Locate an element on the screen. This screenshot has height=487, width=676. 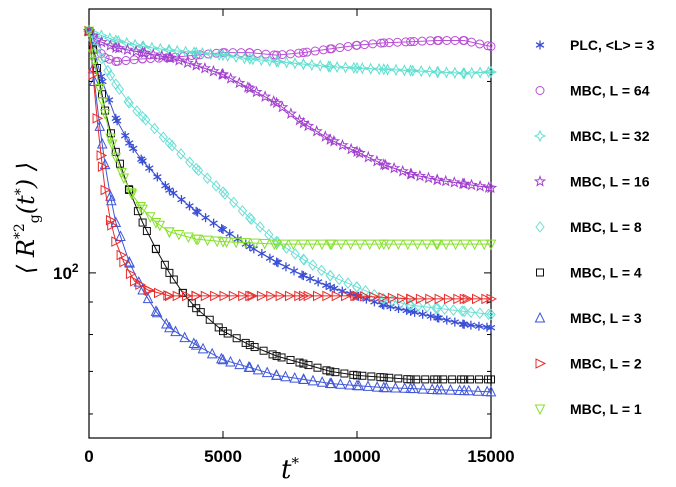
data-point-stroke is located at coordinates (250, 246).